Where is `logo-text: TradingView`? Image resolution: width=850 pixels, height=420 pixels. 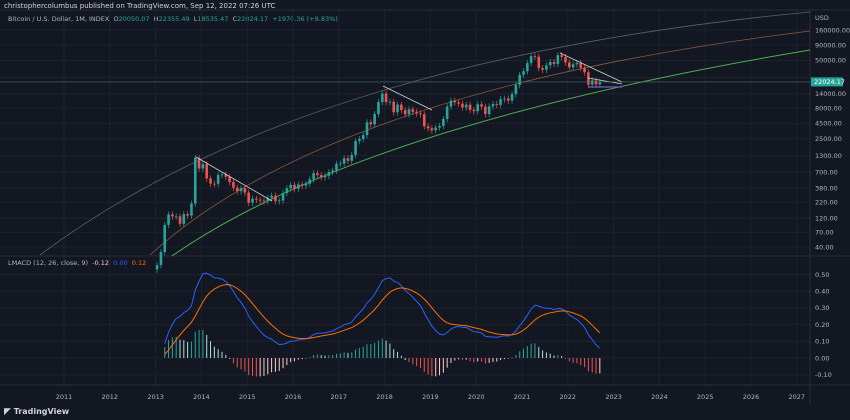 logo-text: TradingView is located at coordinates (41, 411).